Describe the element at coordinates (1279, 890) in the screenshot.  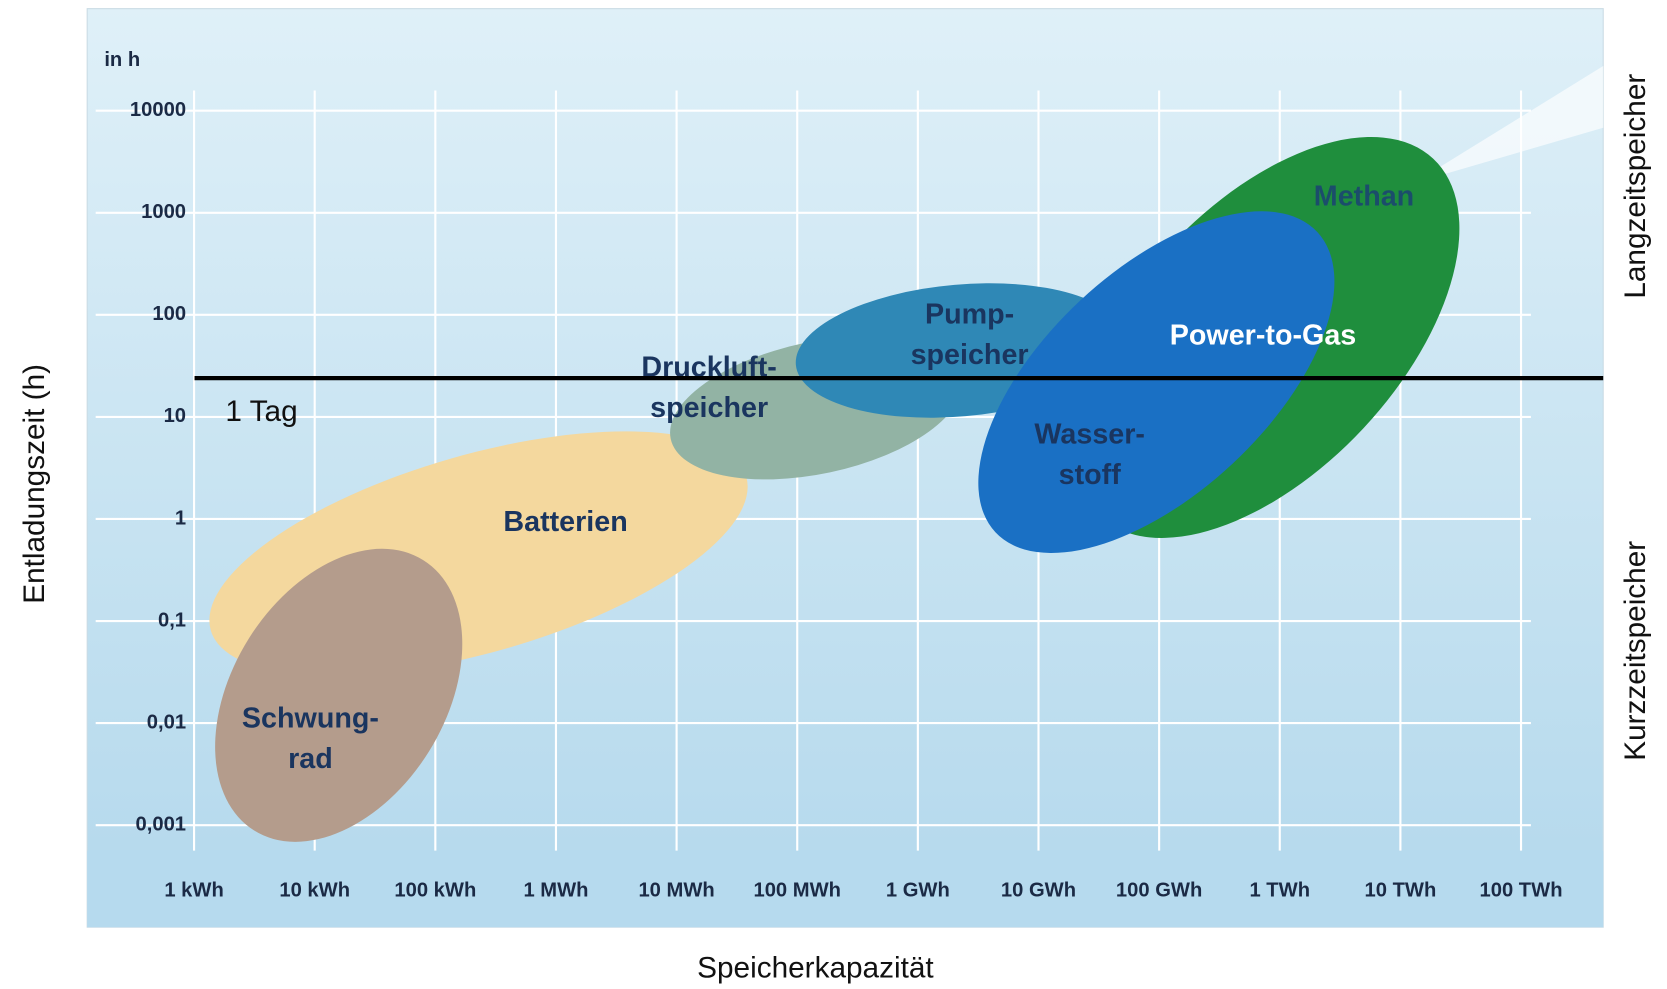
I see `x-tick-label: 1 TWh` at that location.